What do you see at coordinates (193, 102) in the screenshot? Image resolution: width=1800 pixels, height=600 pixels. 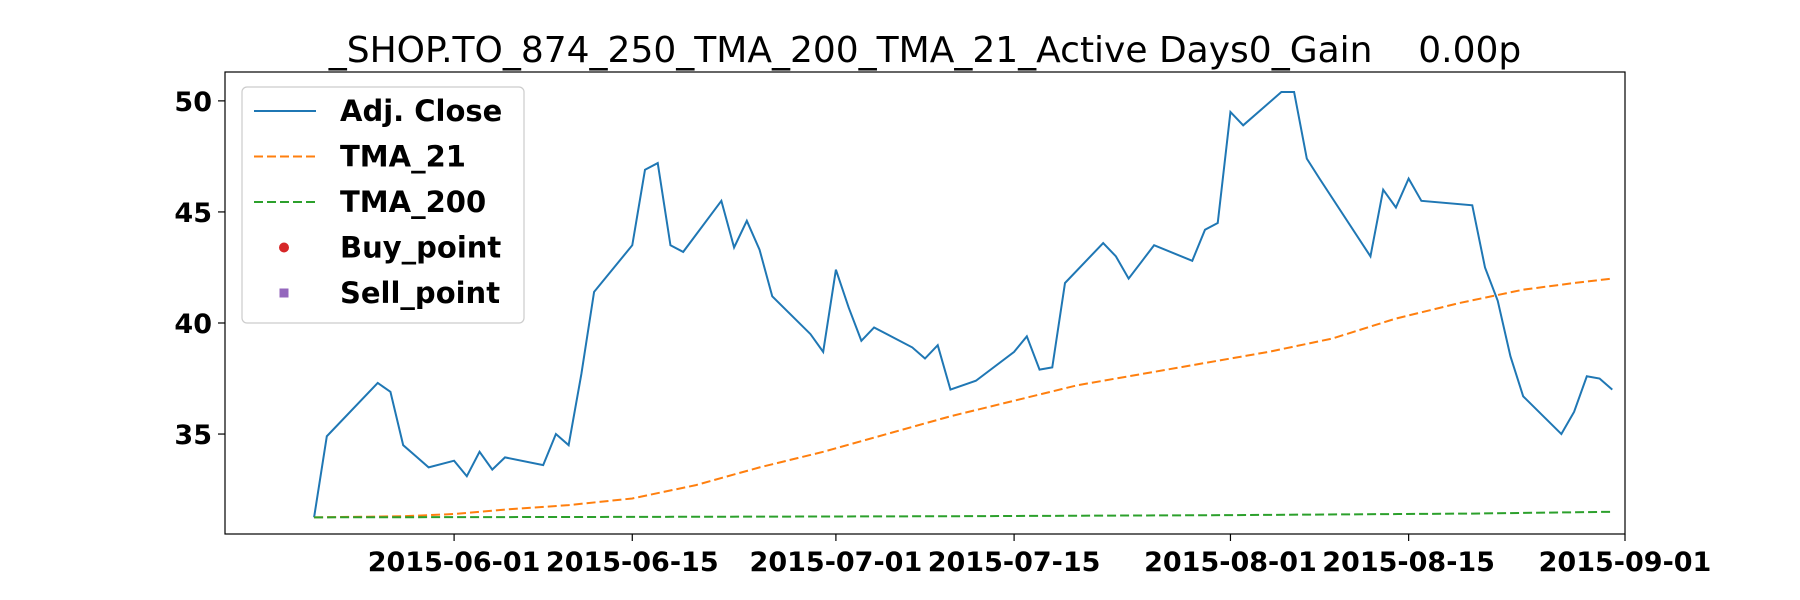 I see `y-tick-label: 50` at bounding box center [193, 102].